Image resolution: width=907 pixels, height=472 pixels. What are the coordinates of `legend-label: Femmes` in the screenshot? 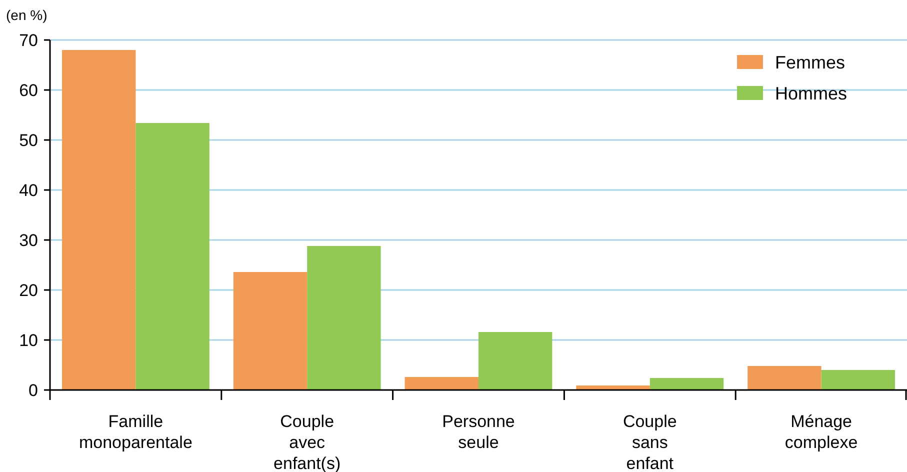 It's located at (810, 62).